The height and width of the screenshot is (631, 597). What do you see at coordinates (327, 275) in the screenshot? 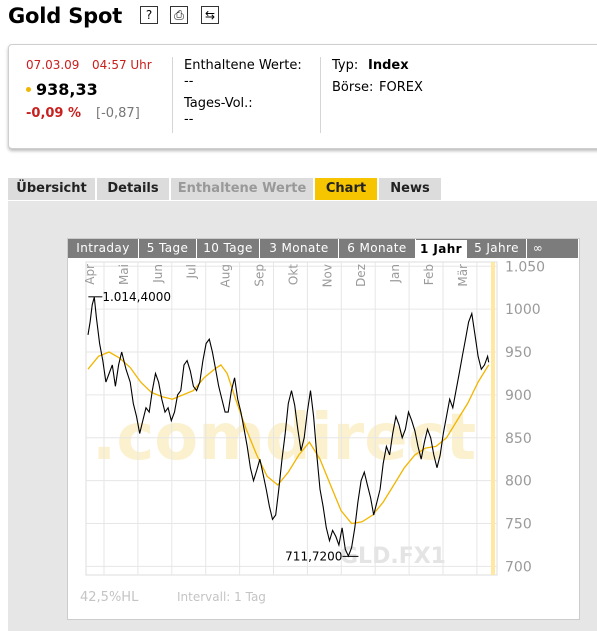
I see `x-tick-label: Nov` at bounding box center [327, 275].